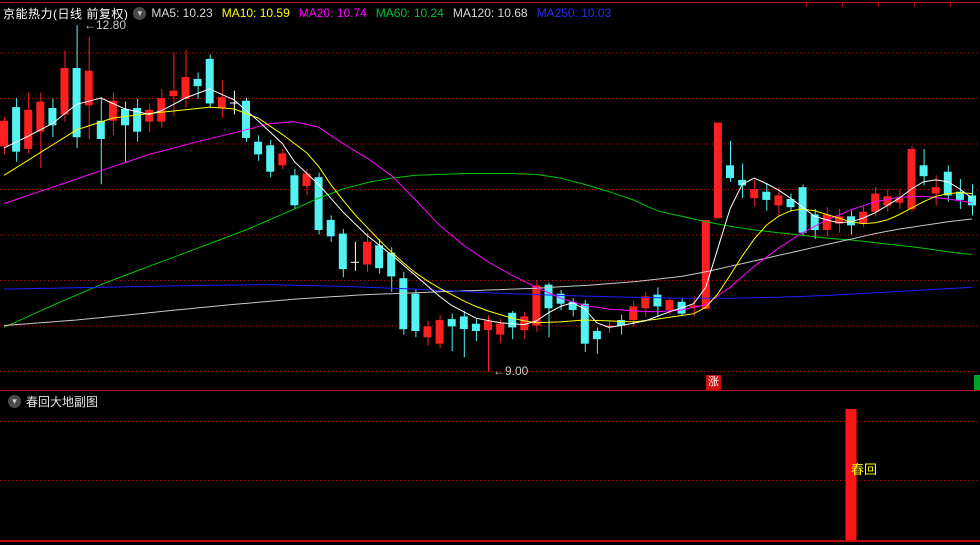  I want to click on ma-legend-item-ma120: MA120: 10.68, so click(490, 13).